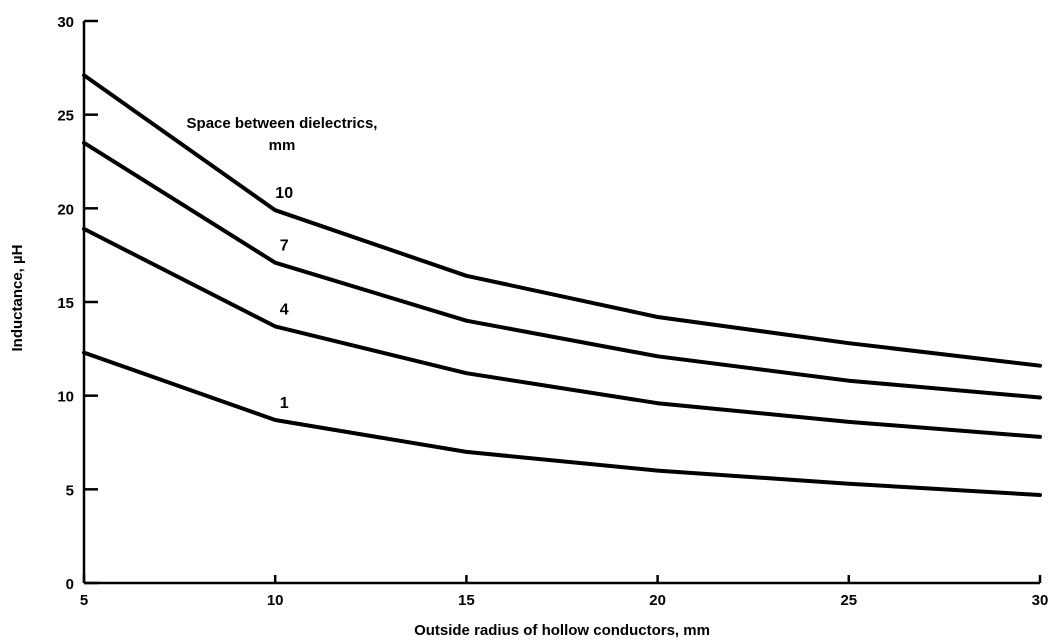 The height and width of the screenshot is (642, 1051). What do you see at coordinates (84, 600) in the screenshot?
I see `x-tick-label: 5` at bounding box center [84, 600].